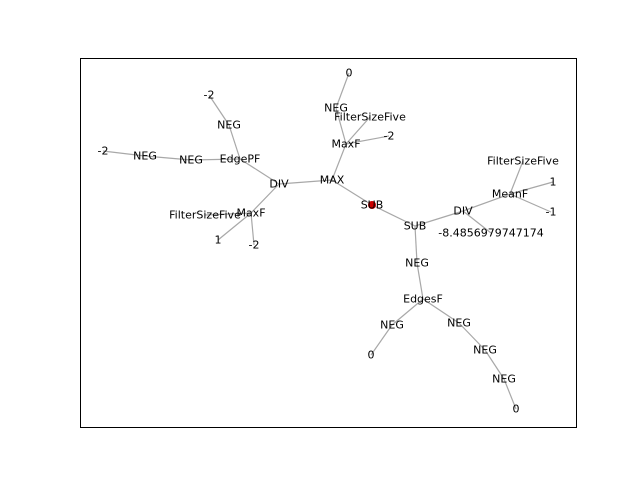 The image size is (640, 480). I want to click on node-label-n6: -2, so click(103, 151).